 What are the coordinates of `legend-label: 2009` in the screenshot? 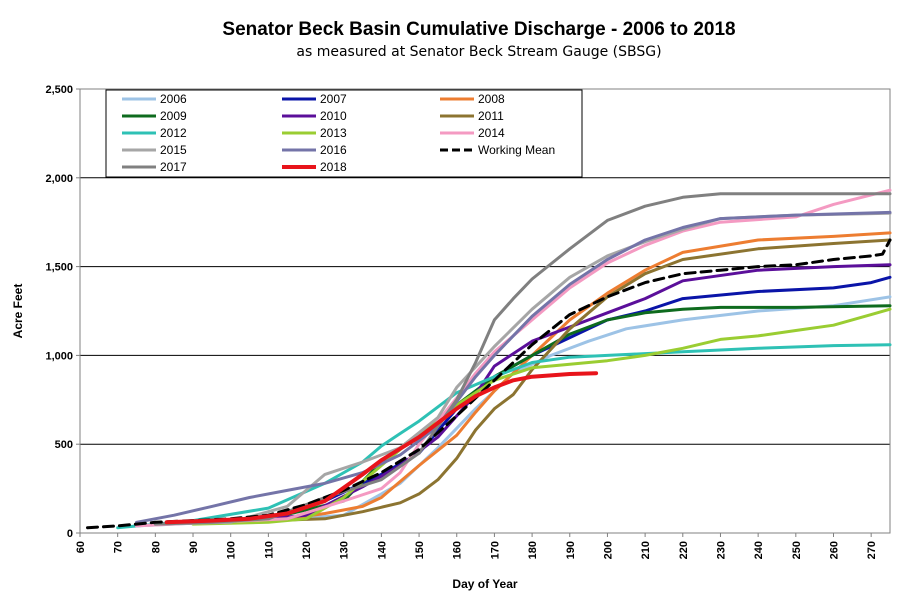 It's located at (173, 116).